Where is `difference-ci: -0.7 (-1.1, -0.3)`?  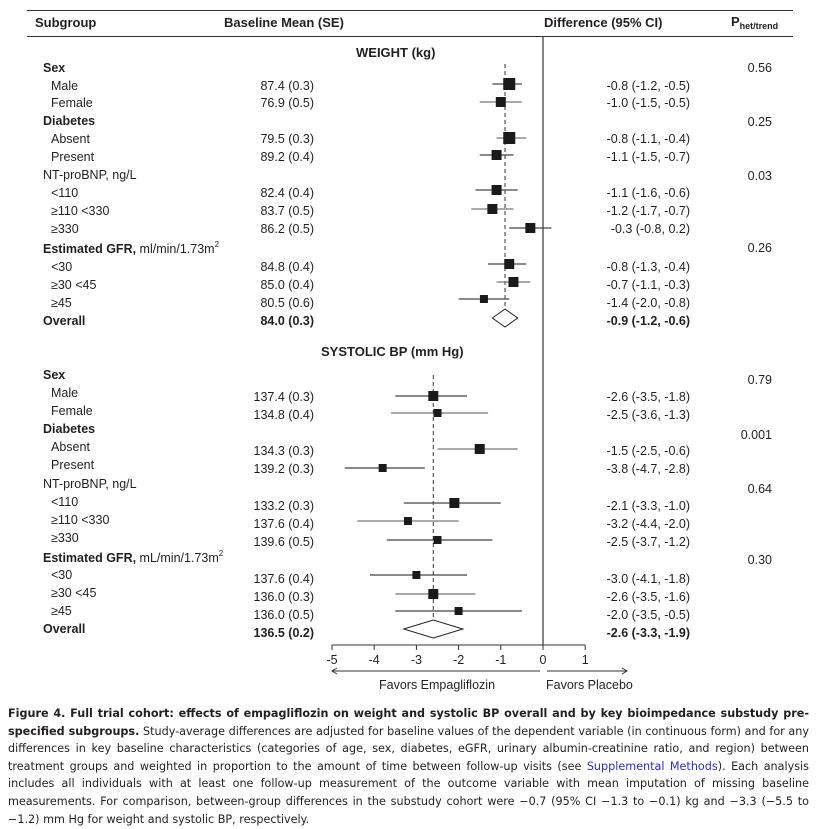
difference-ci: -0.7 (-1.1, -0.3) is located at coordinates (648, 285).